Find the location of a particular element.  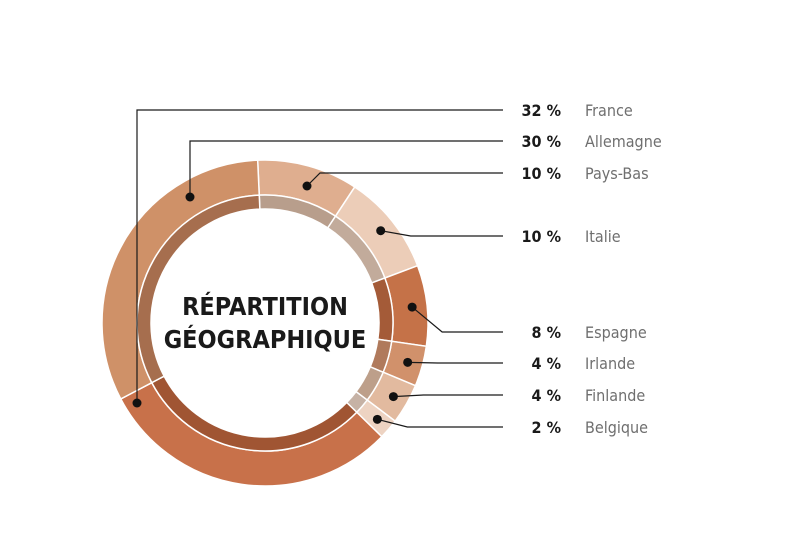

value-label-espagne: 8 % is located at coordinates (546, 332).